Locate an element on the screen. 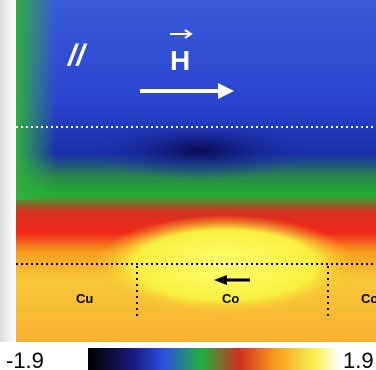 The height and width of the screenshot is (370, 376). field-label: H is located at coordinates (180, 60).